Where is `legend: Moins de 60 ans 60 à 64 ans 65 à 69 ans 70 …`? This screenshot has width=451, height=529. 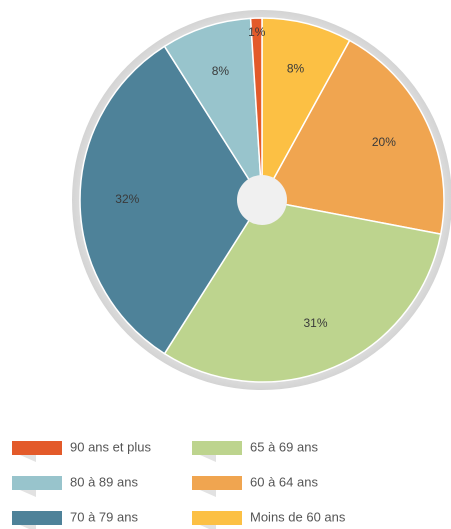
legend: Moins de 60 ans 60 à 64 ans 65 à 69 ans 70 … is located at coordinates (179, 484).